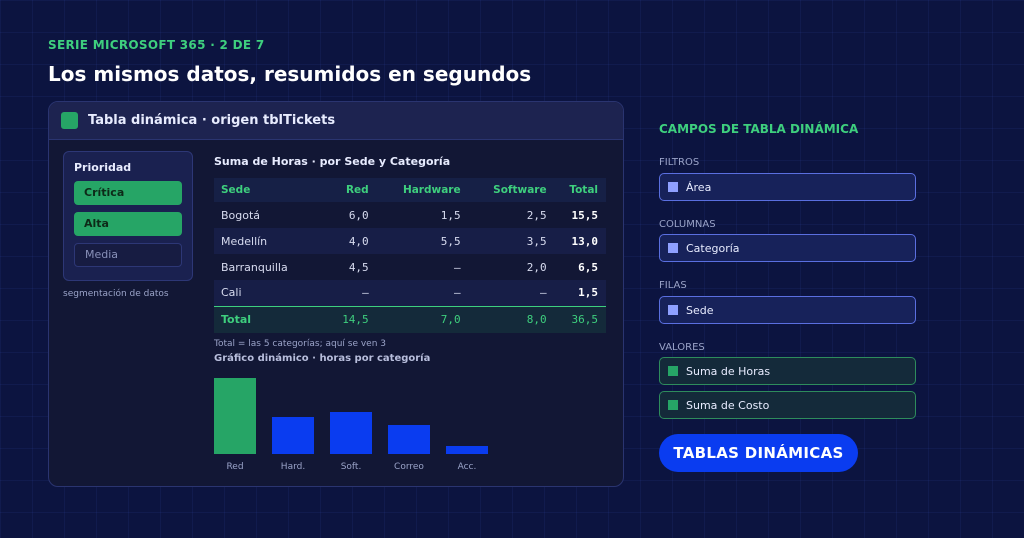 This screenshot has height=538, width=1024. I want to click on chart-title: Gráfico dinámico · horas por categoría, so click(322, 358).